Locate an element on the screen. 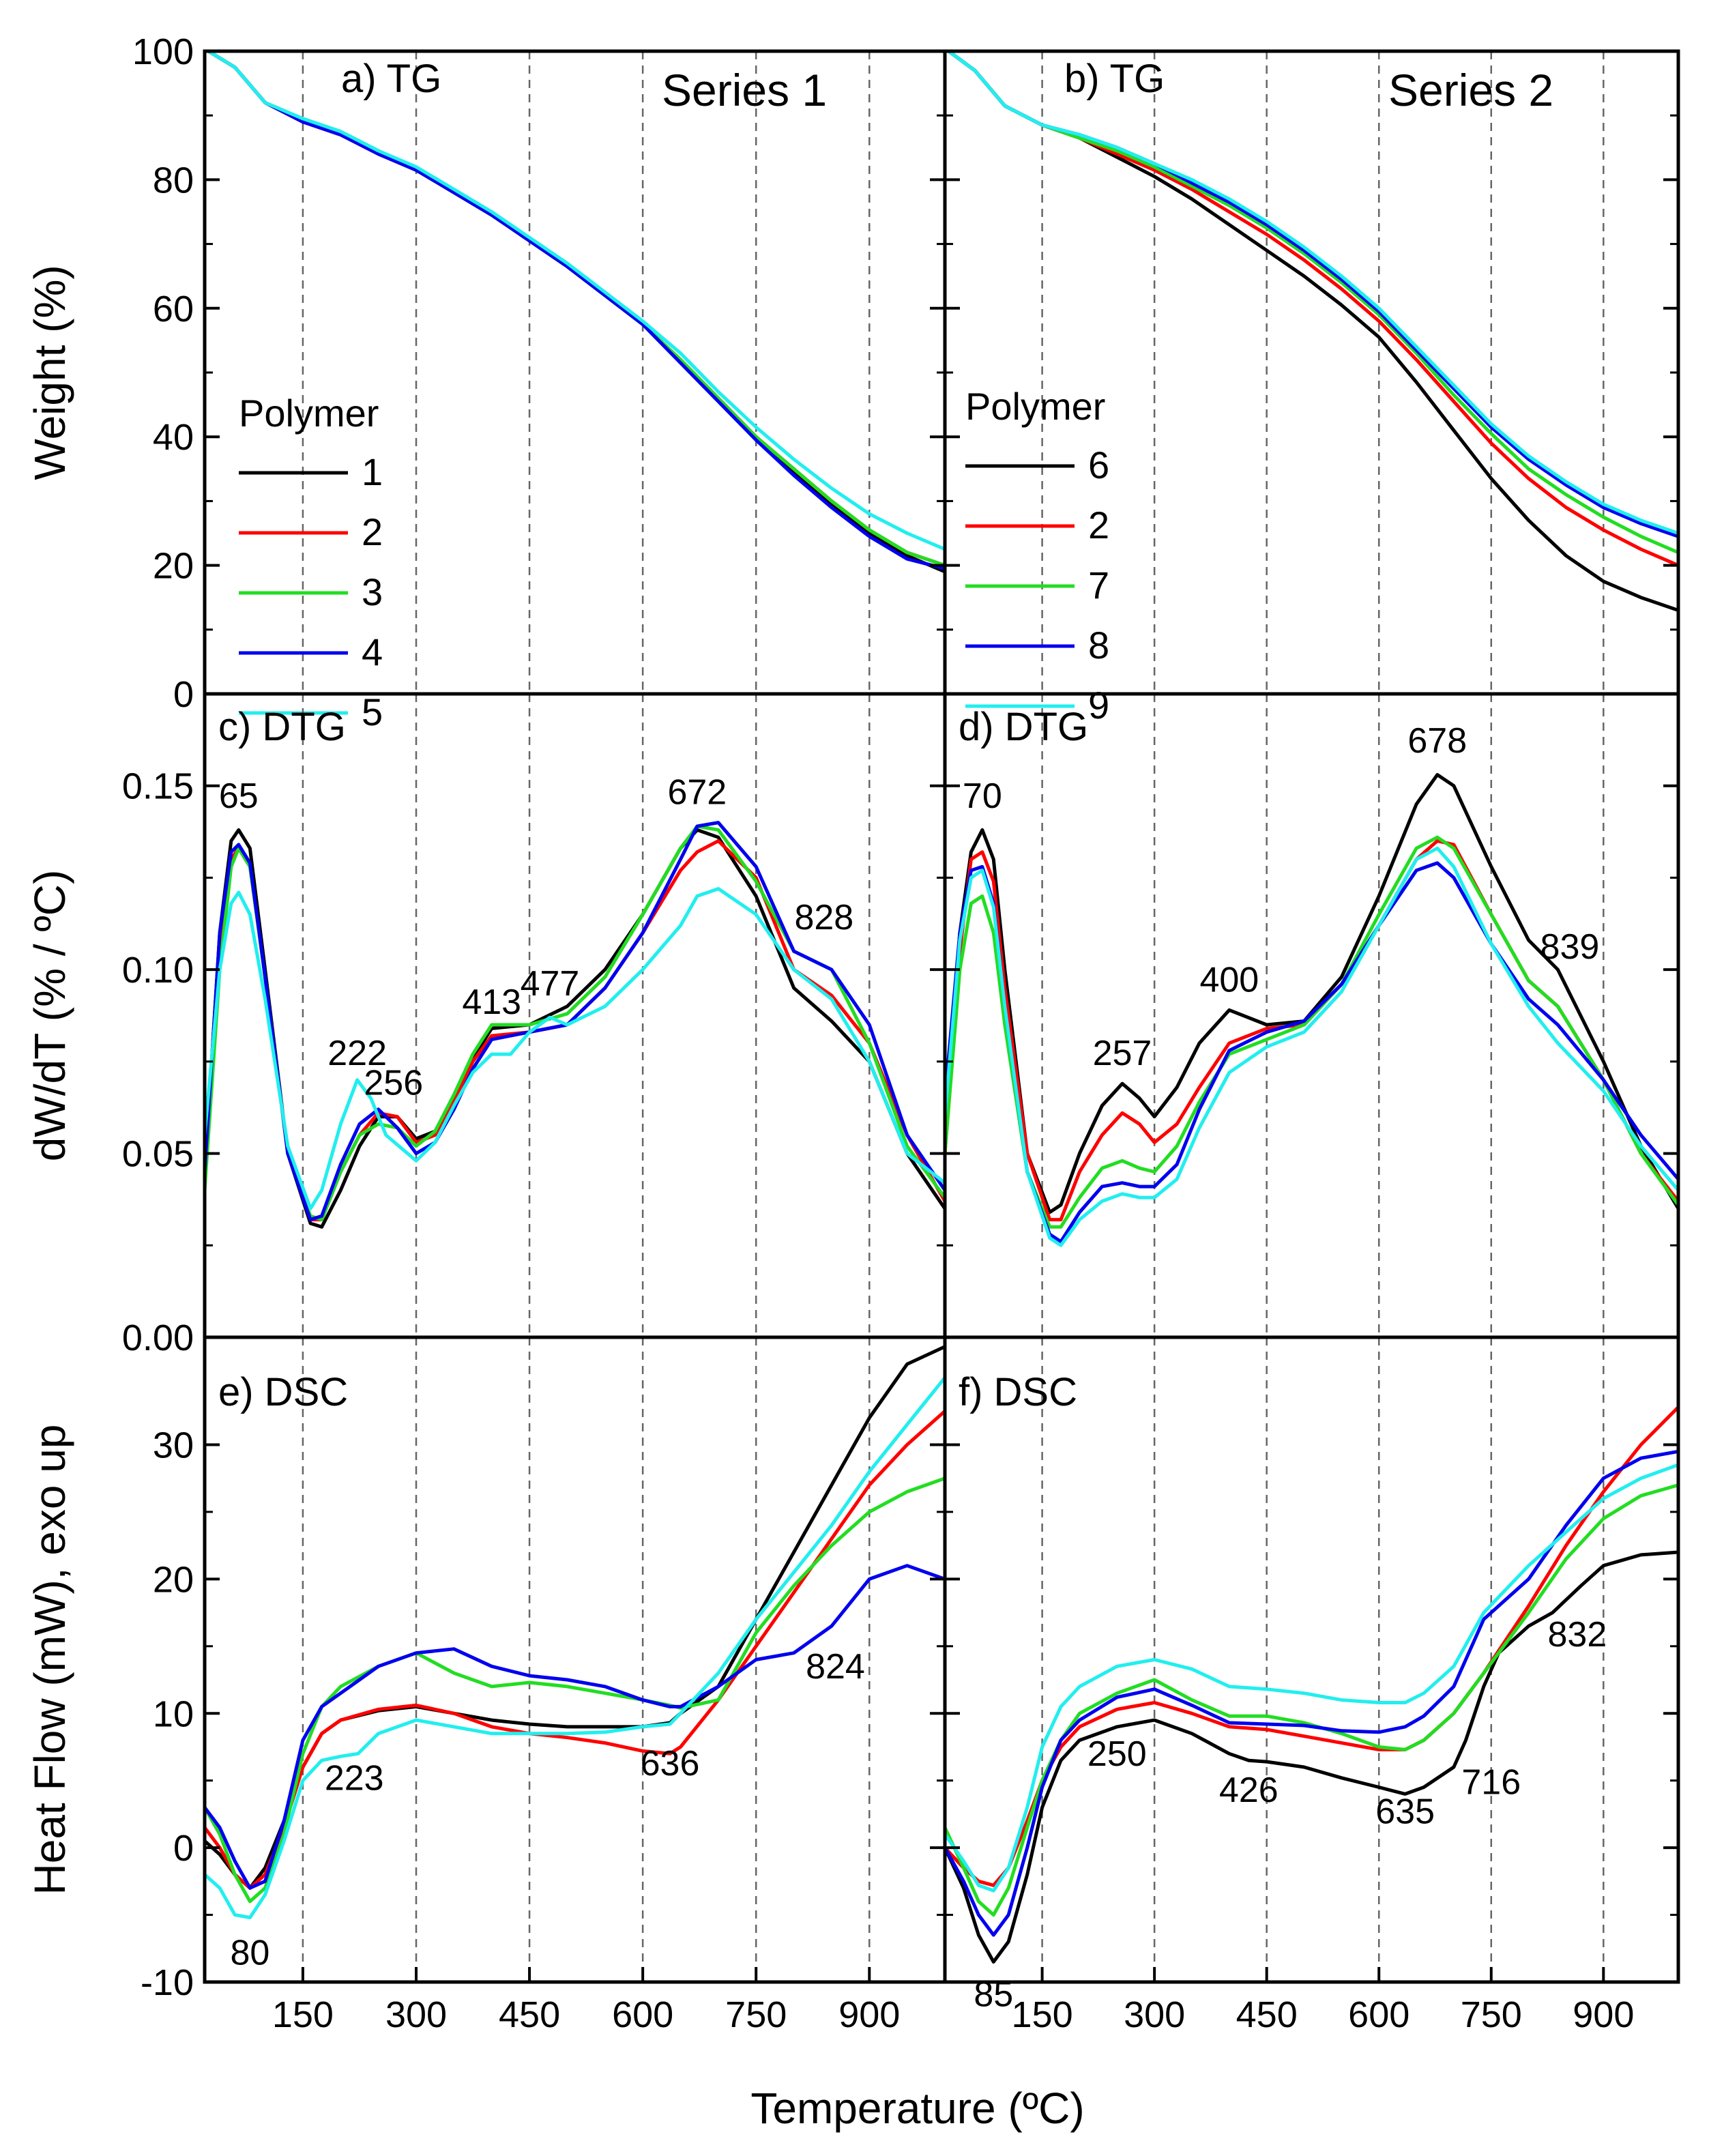 The image size is (1709, 2156). peak-annotation: 672 is located at coordinates (697, 793).